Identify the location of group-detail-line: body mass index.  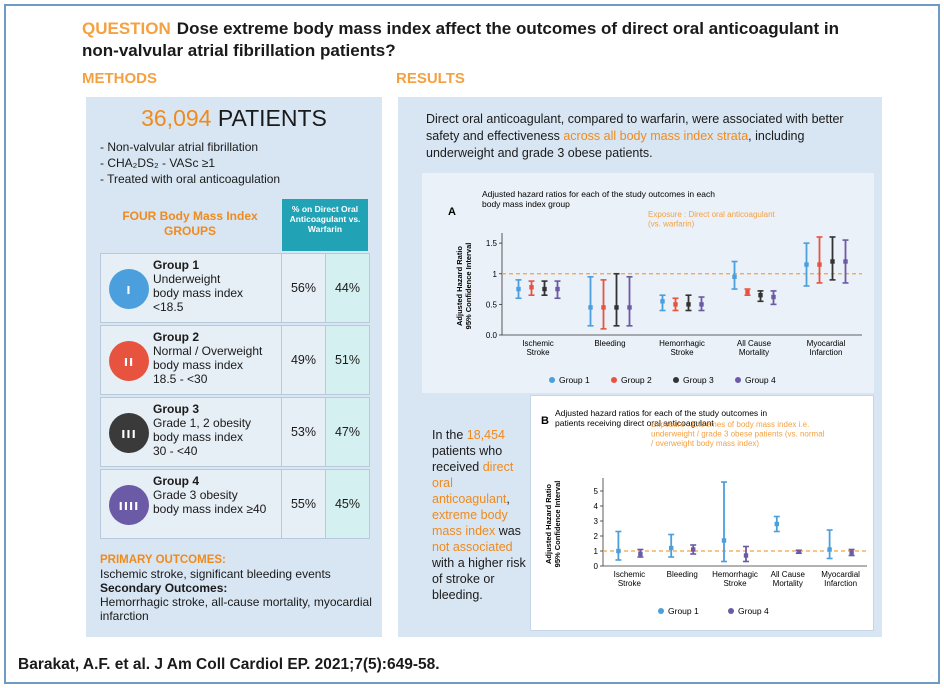
(198, 293).